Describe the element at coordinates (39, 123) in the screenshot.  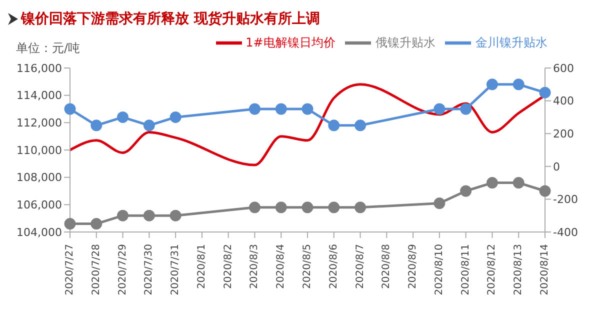
I see `y-tick-label: 112,000` at that location.